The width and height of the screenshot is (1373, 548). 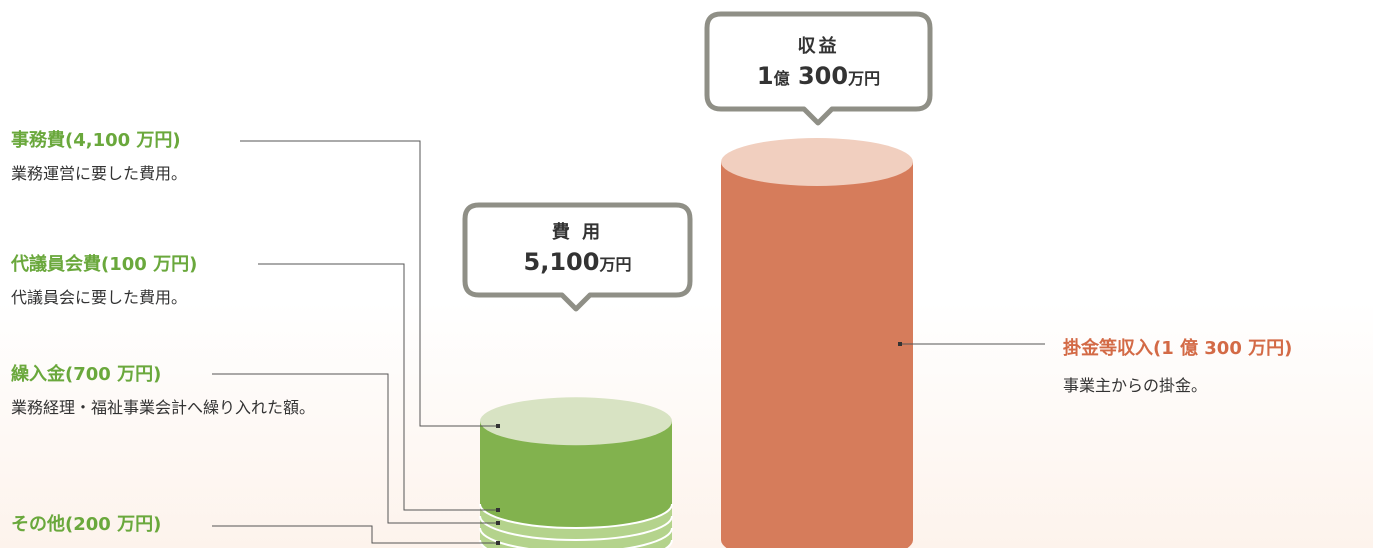 What do you see at coordinates (823, 76) in the screenshot?
I see `revenue-bubble-number: 300` at bounding box center [823, 76].